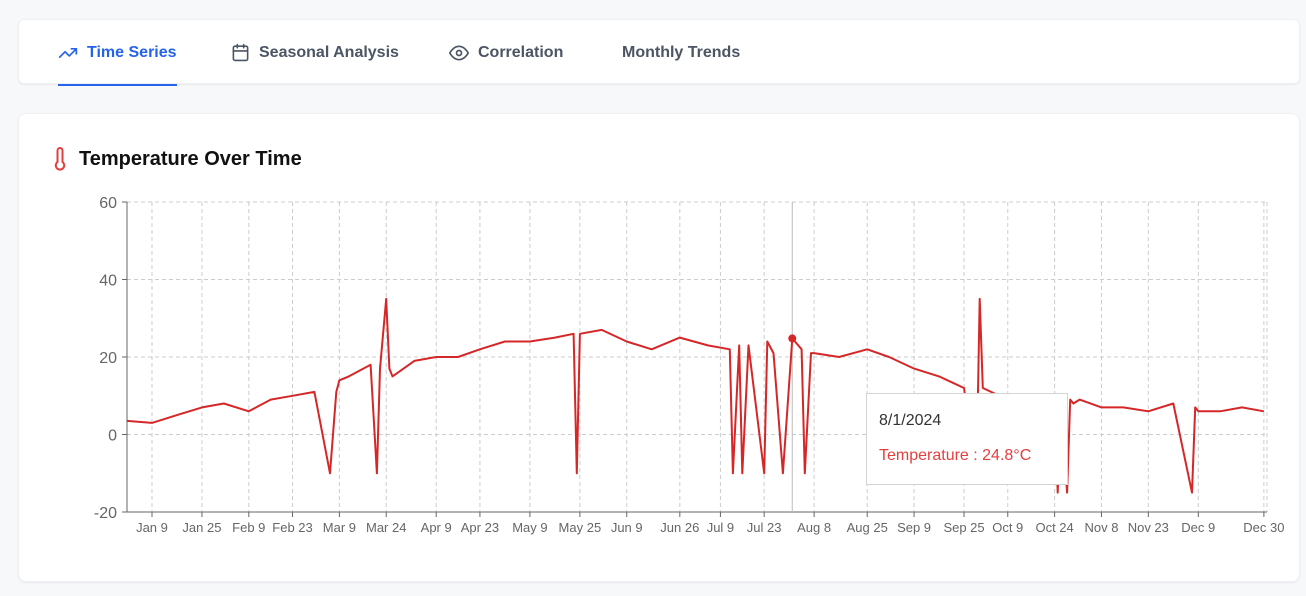  I want to click on x-tick-label: Jun 9, so click(627, 527).